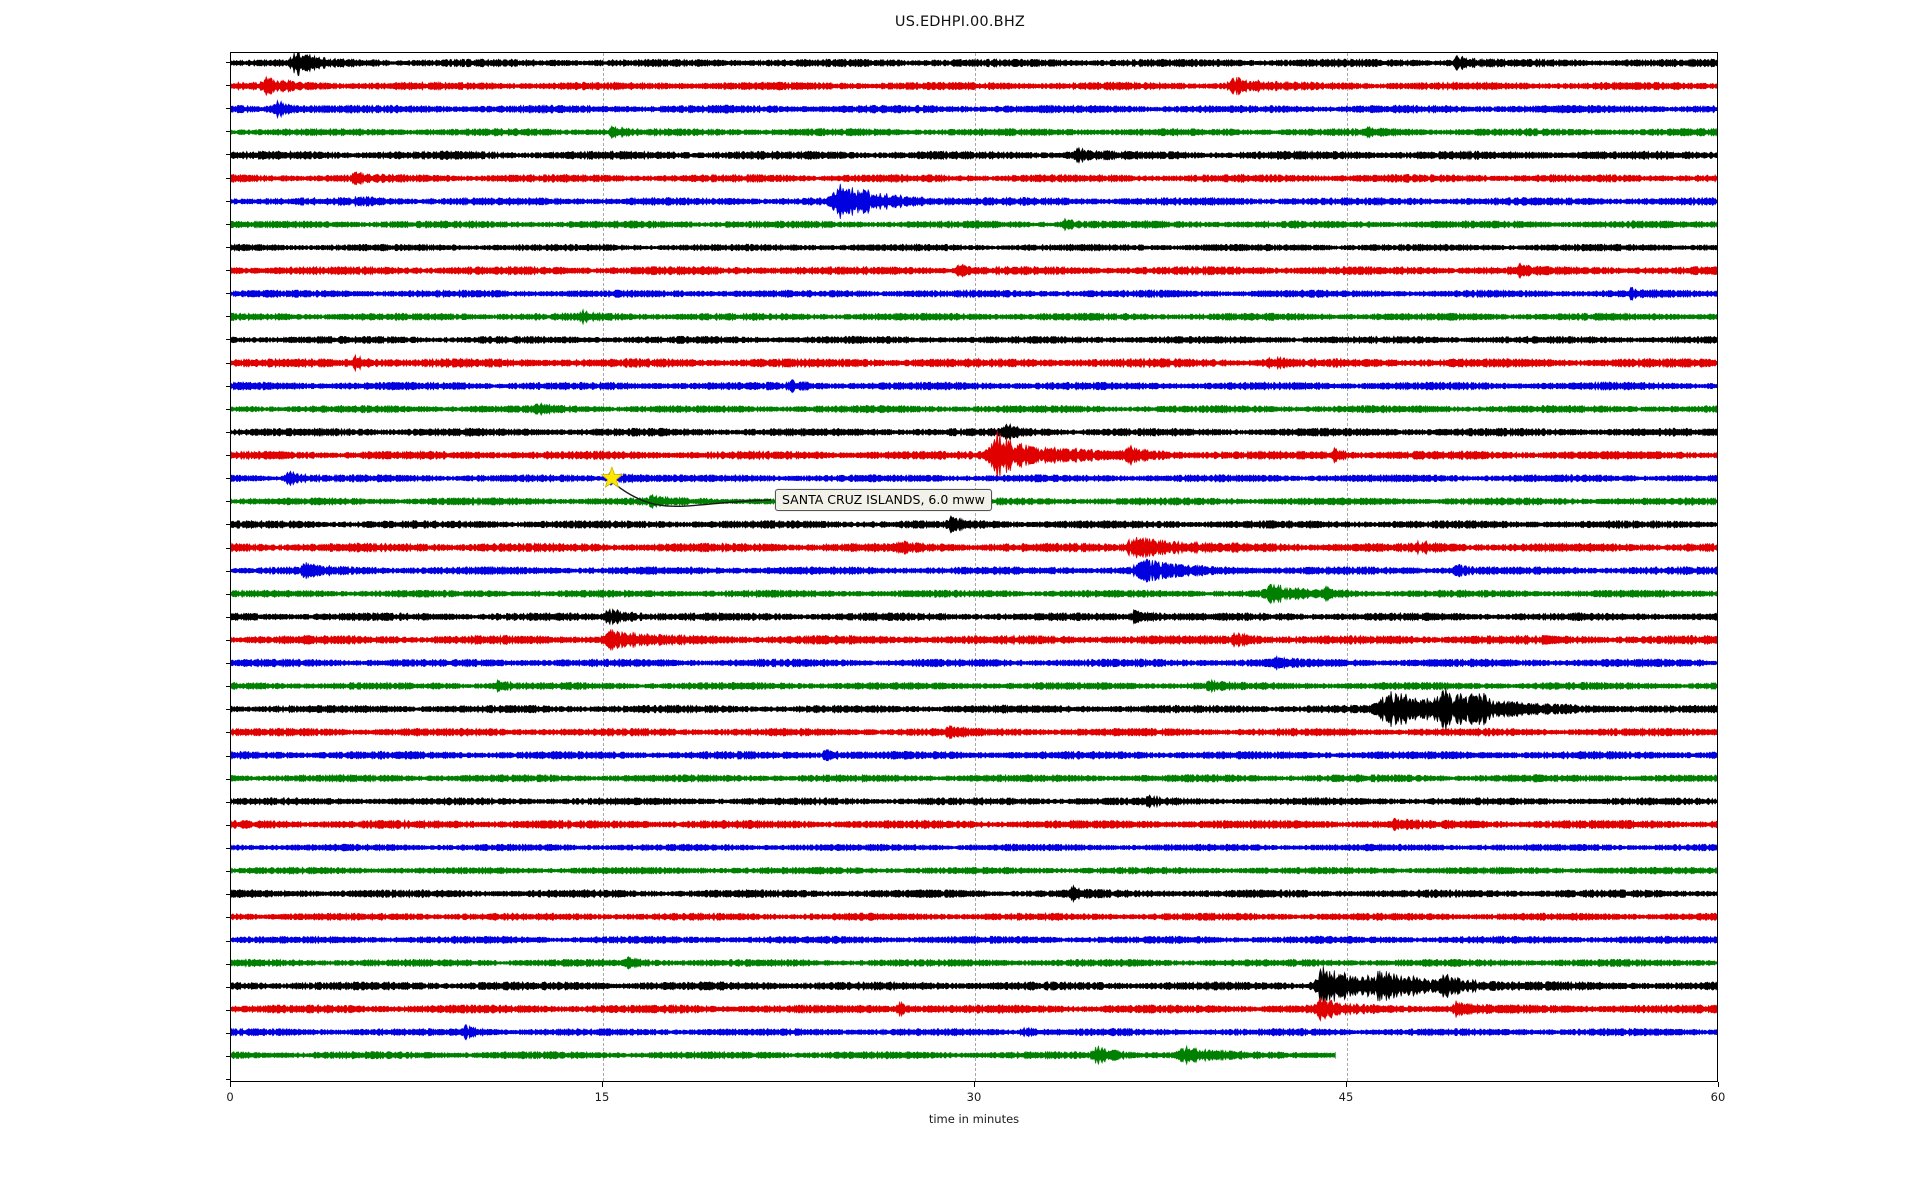 The image size is (1920, 1200). What do you see at coordinates (974, 1119) in the screenshot?
I see `x-axis-title: time in minutes` at bounding box center [974, 1119].